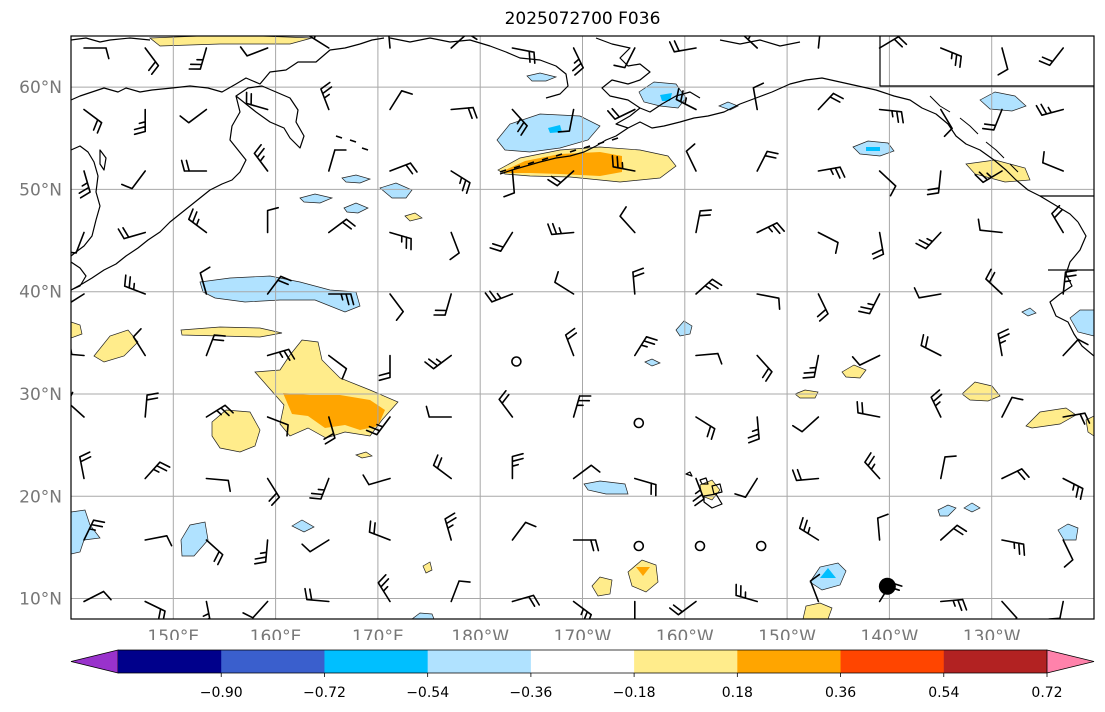 This screenshot has width=1105, height=712. I want to click on lat-tick-label: 60°N, so click(40, 88).